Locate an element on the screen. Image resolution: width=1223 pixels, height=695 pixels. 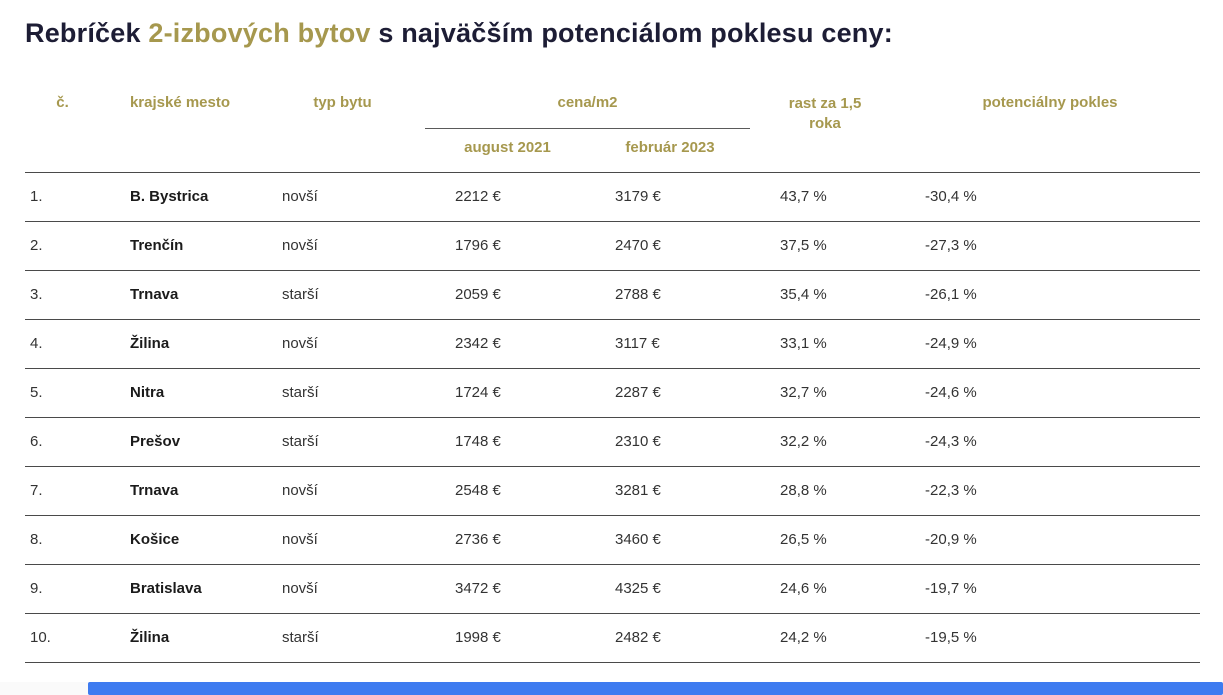
cell-decline: -24,6 % is located at coordinates (1050, 392).